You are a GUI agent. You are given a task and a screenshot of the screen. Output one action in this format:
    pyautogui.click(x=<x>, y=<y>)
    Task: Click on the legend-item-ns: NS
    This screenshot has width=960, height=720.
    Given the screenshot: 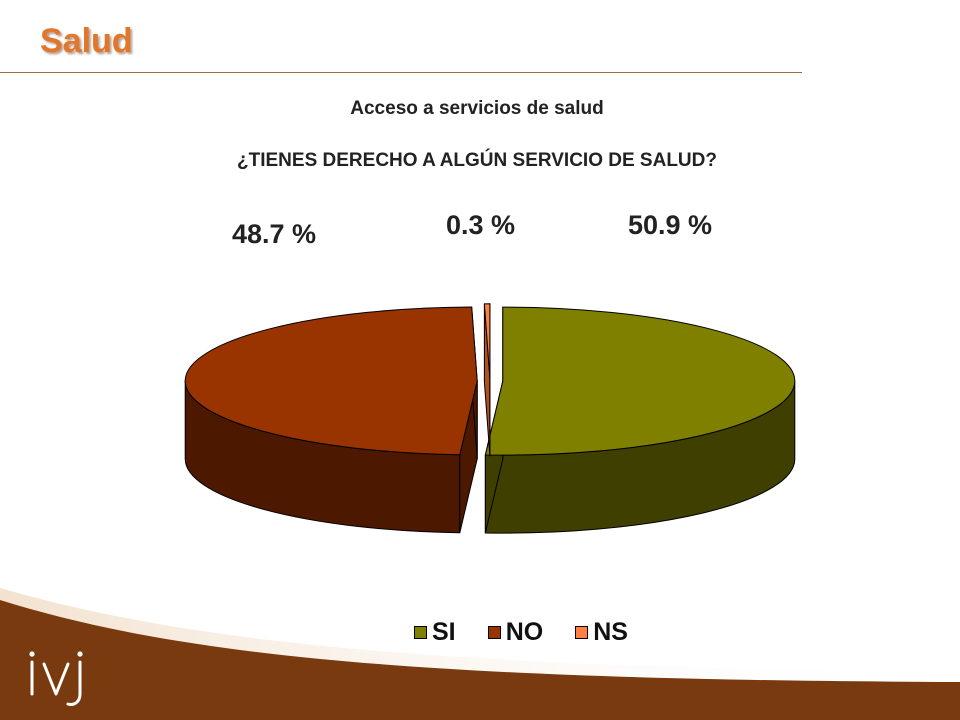 What is the action you would take?
    pyautogui.click(x=601, y=632)
    